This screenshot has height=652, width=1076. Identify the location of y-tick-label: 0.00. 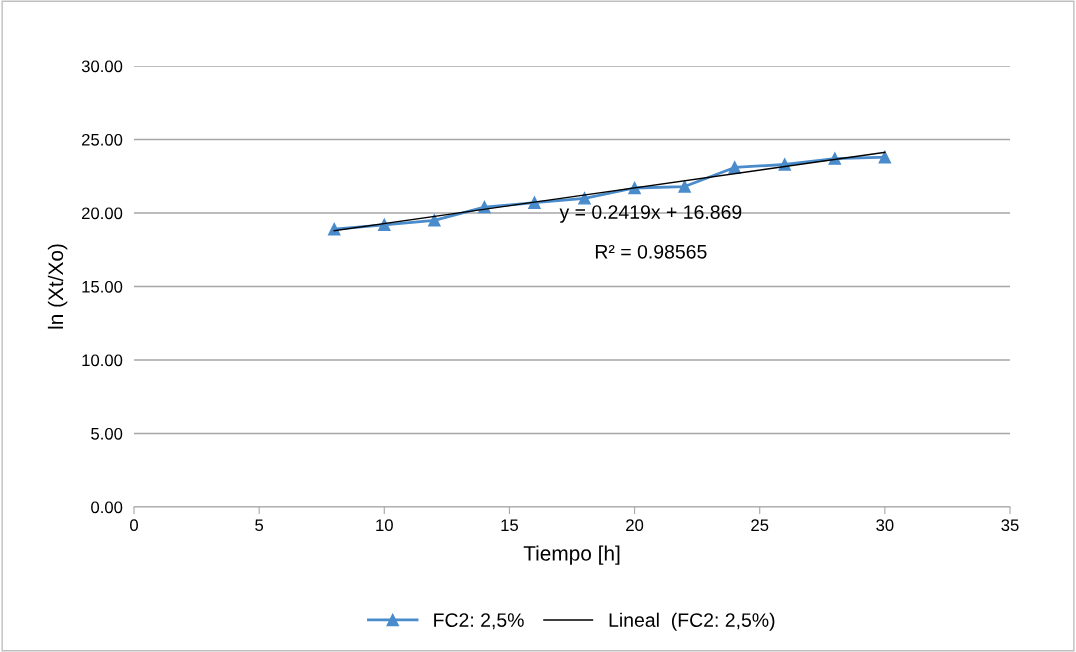
(107, 507).